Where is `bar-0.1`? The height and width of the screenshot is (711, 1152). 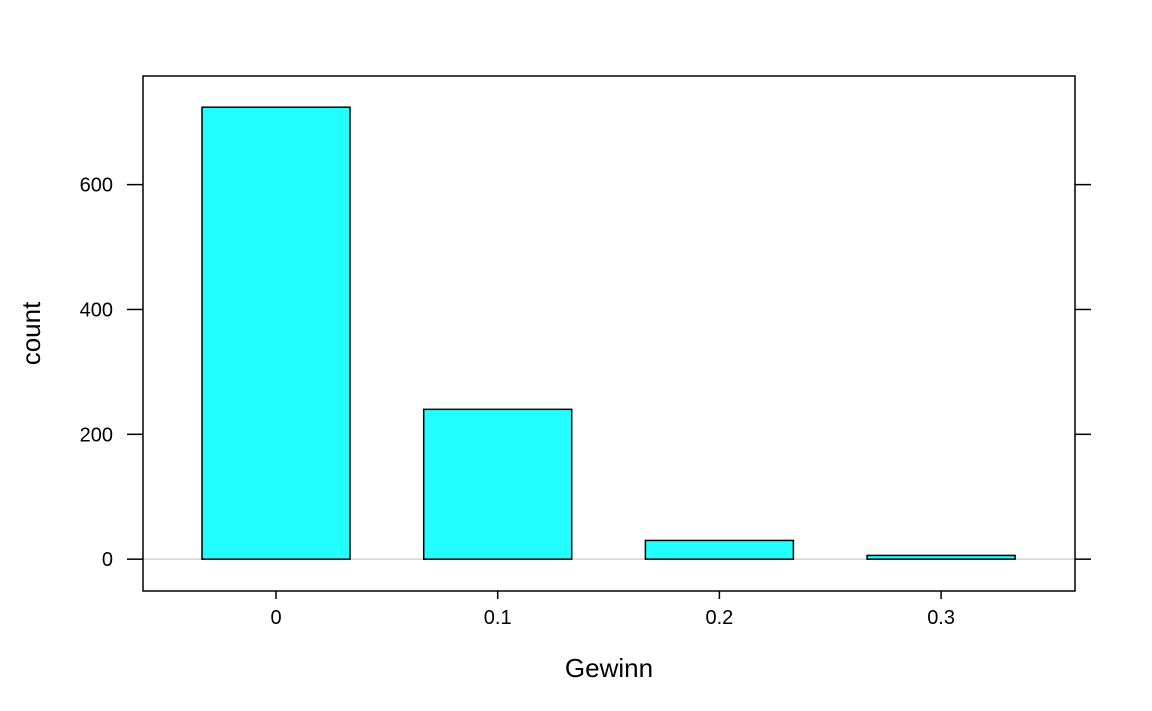 bar-0.1 is located at coordinates (497, 484).